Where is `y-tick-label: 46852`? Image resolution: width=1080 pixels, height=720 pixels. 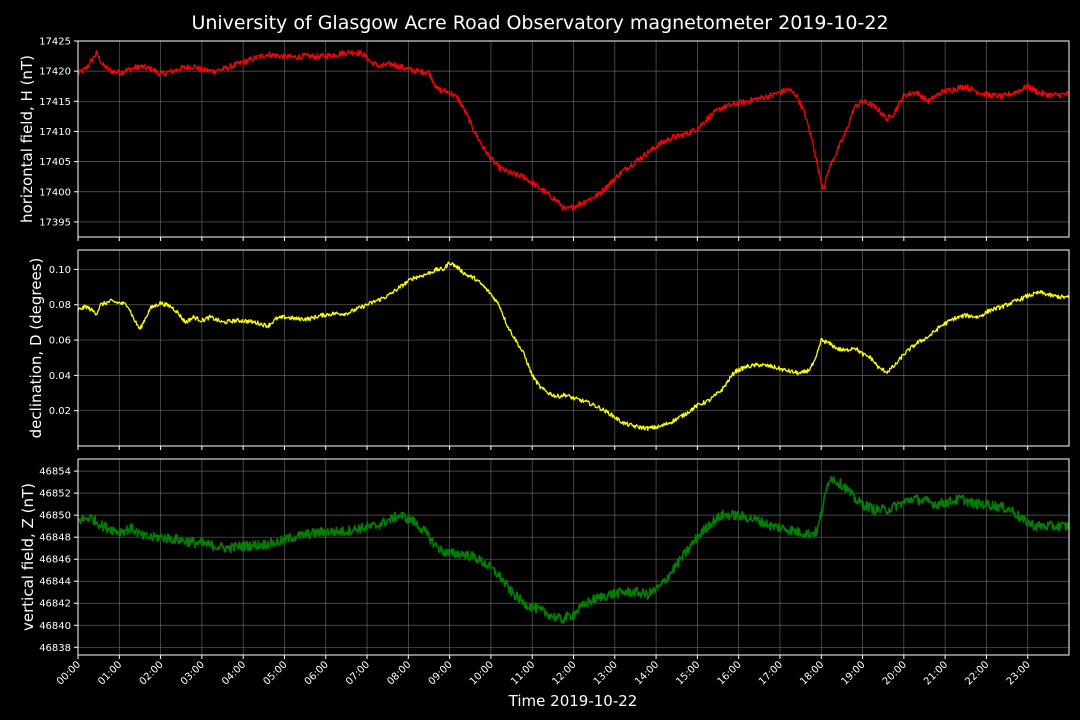
y-tick-label: 46852 is located at coordinates (55, 494).